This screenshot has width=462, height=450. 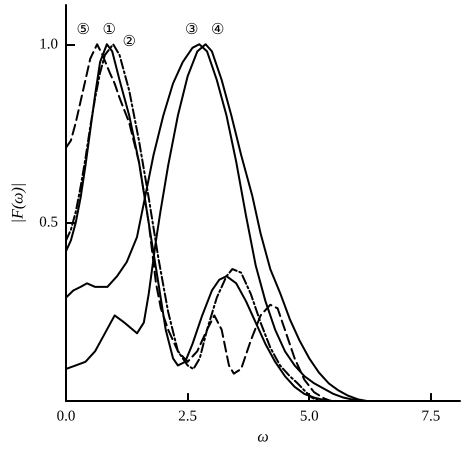 I want to click on series-label: ⑤, so click(x=83, y=30).